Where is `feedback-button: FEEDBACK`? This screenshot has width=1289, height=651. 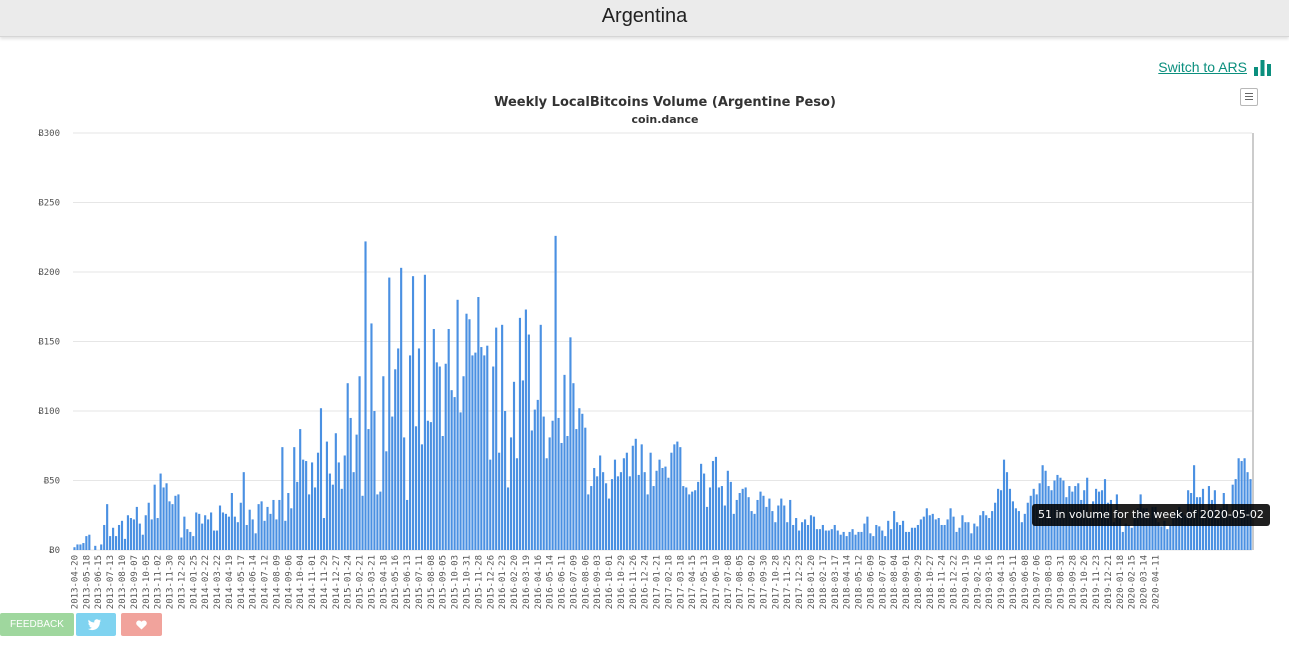
feedback-button: FEEDBACK is located at coordinates (37, 624).